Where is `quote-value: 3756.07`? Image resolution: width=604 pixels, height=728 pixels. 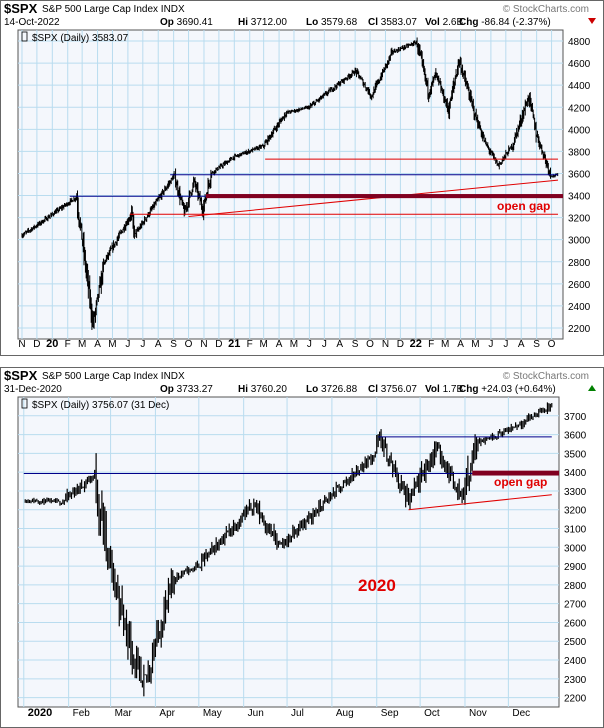
quote-value: 3756.07 is located at coordinates (399, 389).